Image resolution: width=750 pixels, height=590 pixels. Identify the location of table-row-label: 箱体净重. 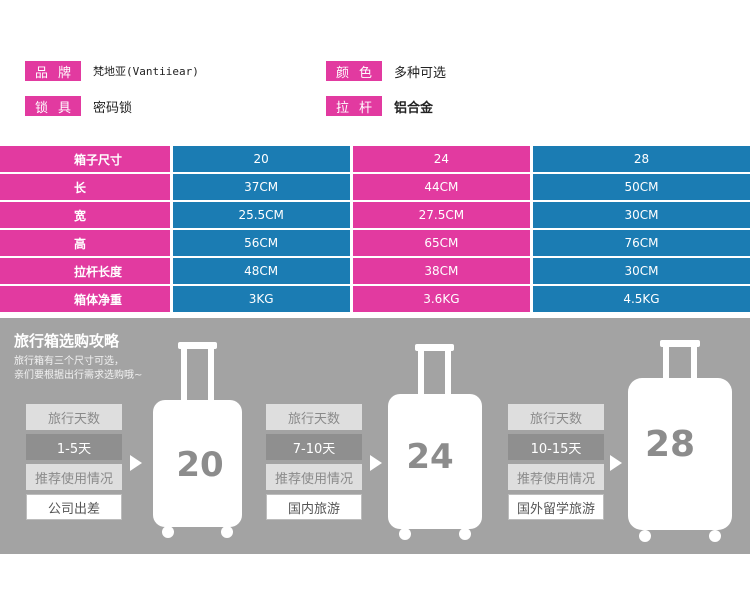
(85, 299).